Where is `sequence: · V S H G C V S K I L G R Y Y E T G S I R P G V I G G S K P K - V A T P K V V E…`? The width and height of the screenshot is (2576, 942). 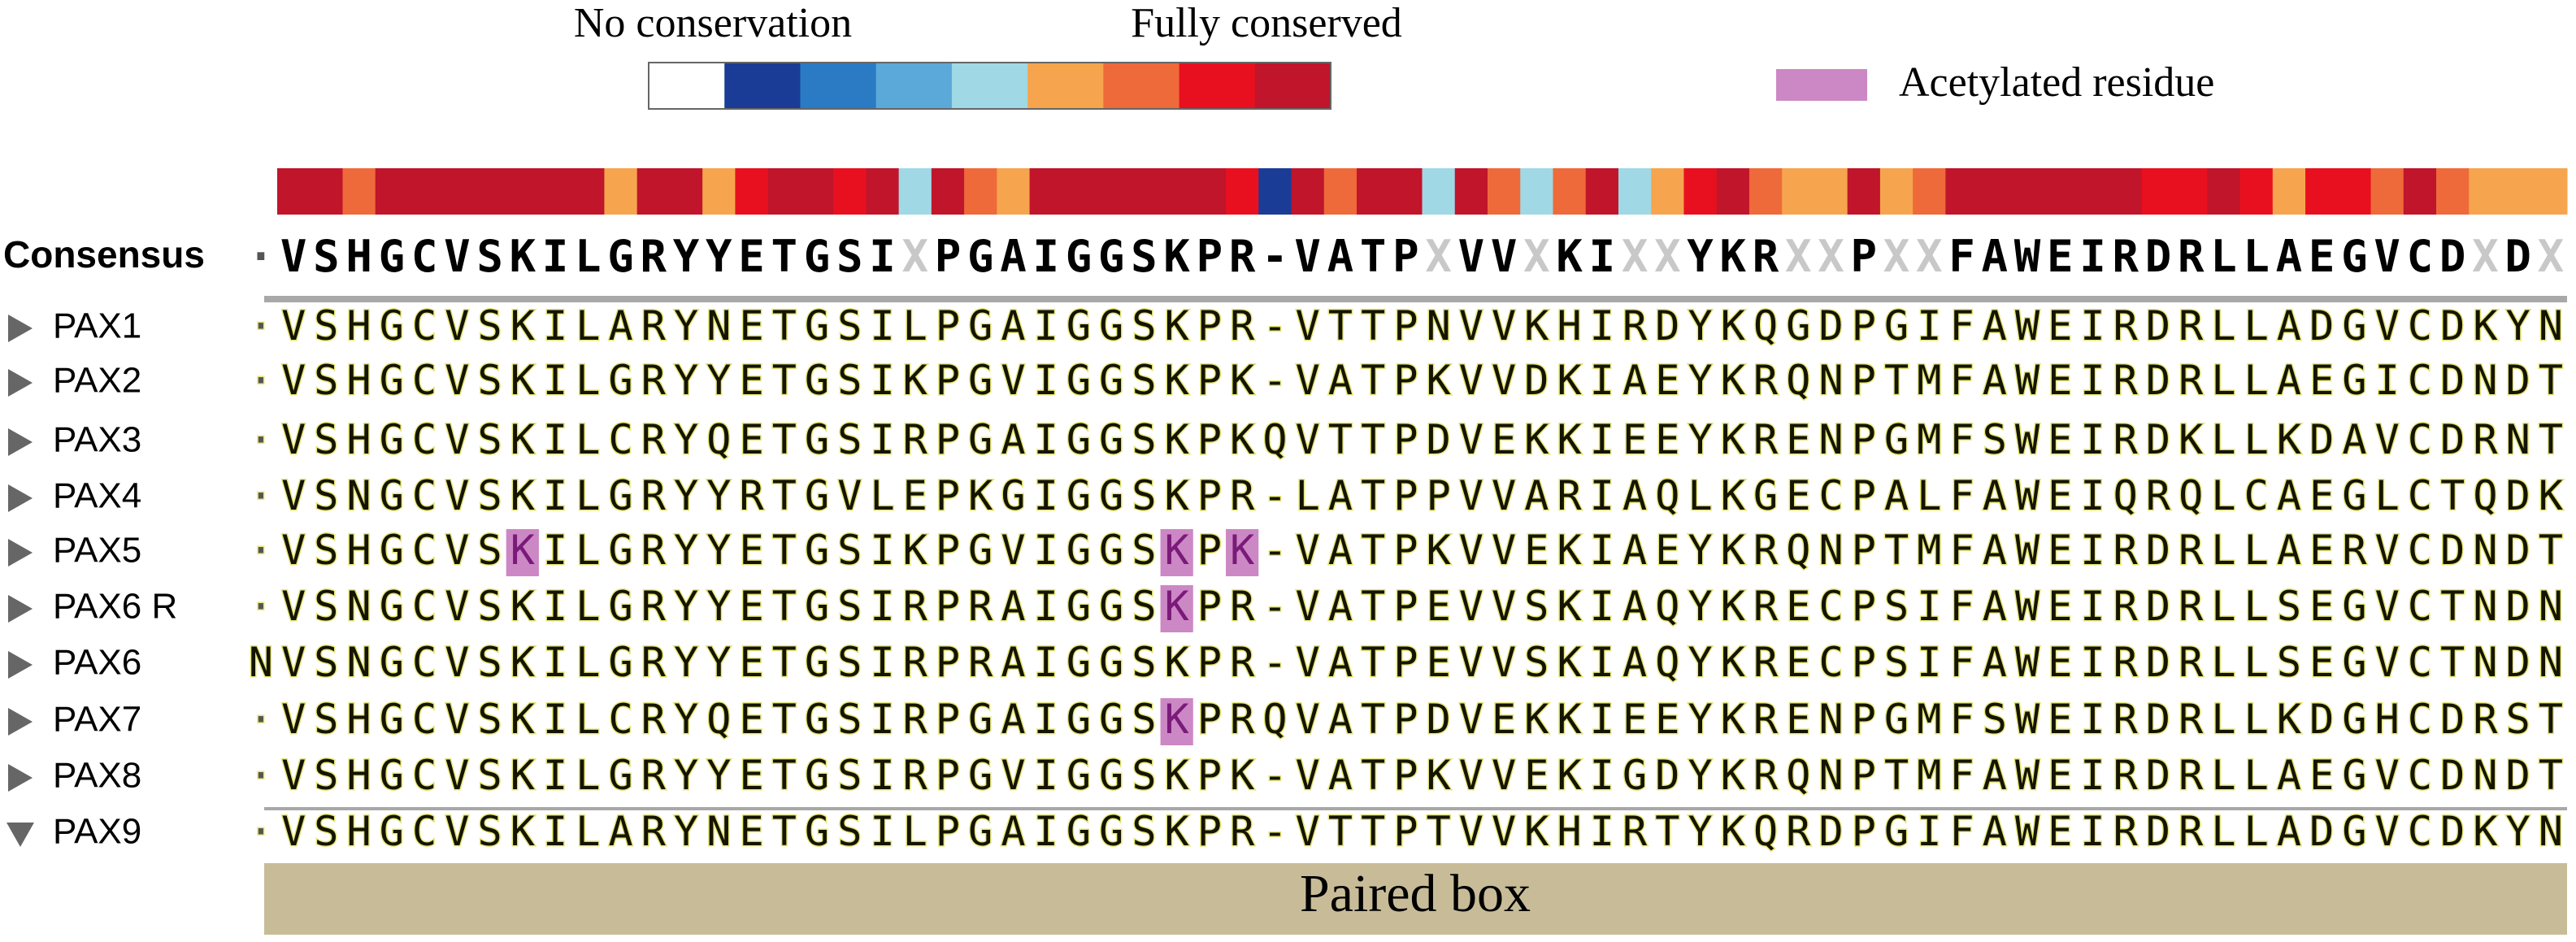 sequence: · V S H G C V S K I L G R Y Y E T G S I R P G V I G G S K P K - V A T P K V V E… is located at coordinates (1406, 775).